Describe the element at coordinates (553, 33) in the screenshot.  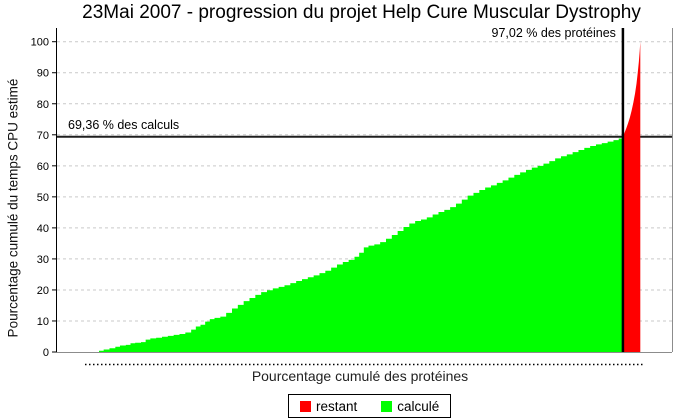
I see `annotation-proteines: 97,02 % des protéines` at that location.